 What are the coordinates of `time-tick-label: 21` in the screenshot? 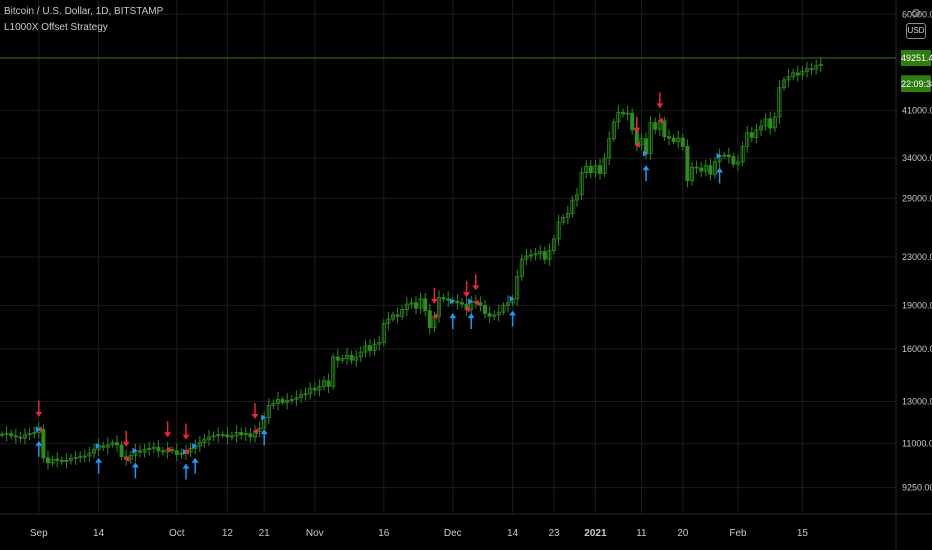 It's located at (265, 533).